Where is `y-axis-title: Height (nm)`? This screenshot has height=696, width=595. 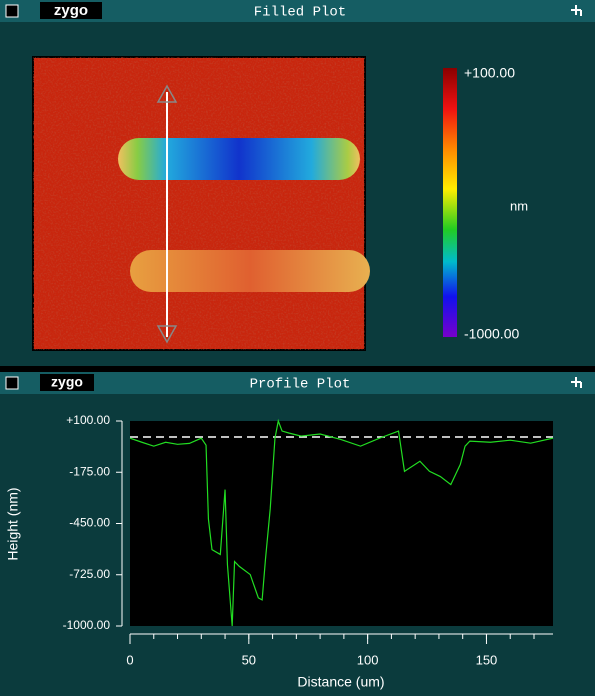 y-axis-title: Height (nm) is located at coordinates (13, 523).